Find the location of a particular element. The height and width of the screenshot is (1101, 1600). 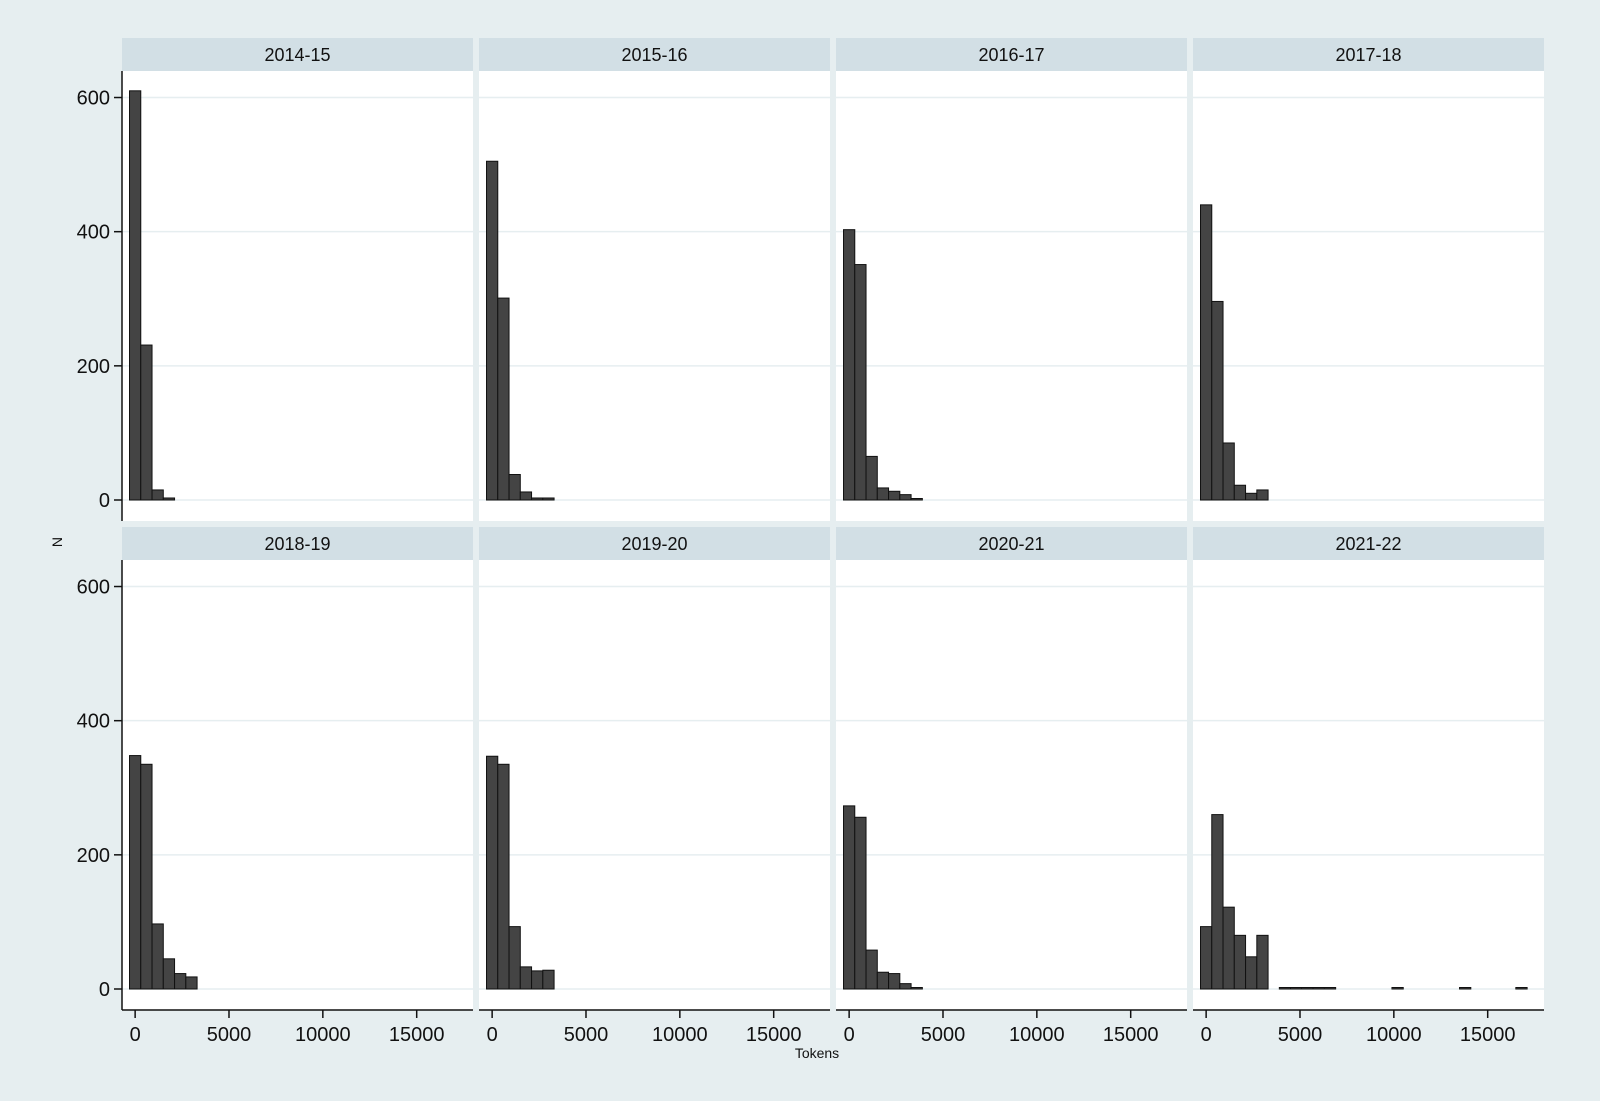

panel-2015-16: 2015-16 is located at coordinates (654, 279).